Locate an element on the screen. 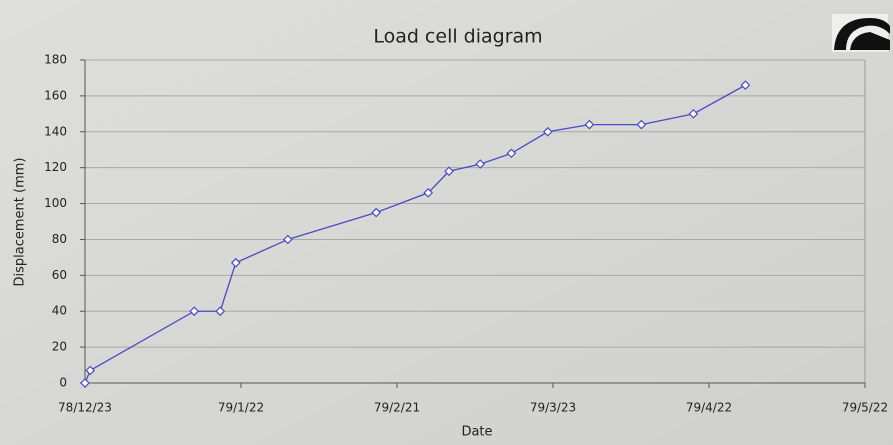  y-tick-label: 80 is located at coordinates (59, 239).